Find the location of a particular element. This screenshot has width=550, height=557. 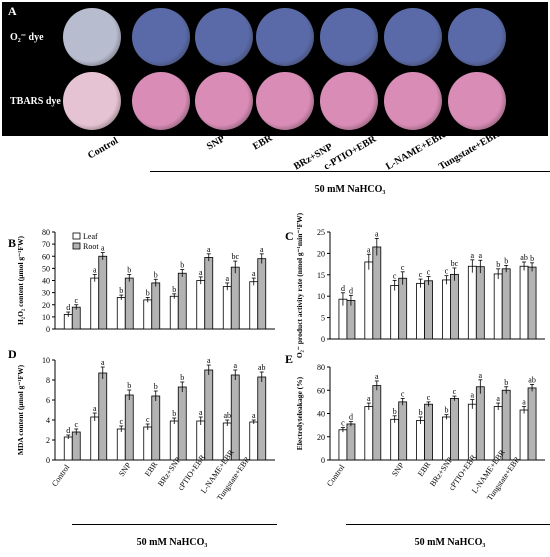

y-tick-label-d-0: 0 is located at coordinates (48, 460).